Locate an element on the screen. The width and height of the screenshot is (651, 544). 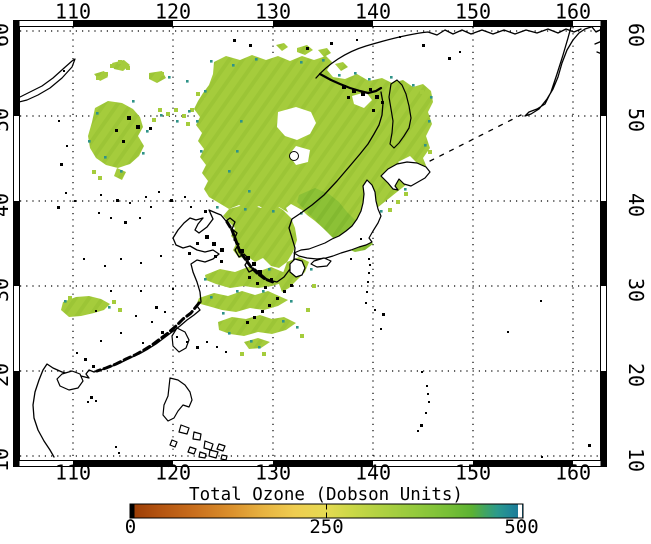
lat-tick-right-30: 30 is located at coordinates (636, 290).